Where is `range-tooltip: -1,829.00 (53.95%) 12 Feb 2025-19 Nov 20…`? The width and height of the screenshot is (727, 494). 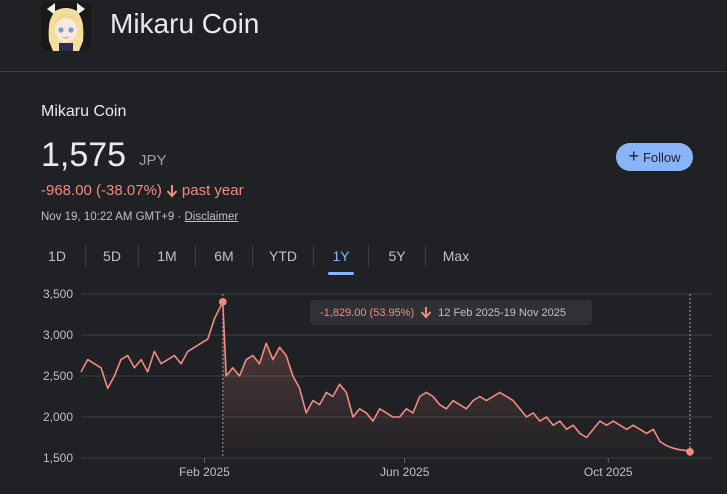 range-tooltip: -1,829.00 (53.95%) 12 Feb 2025-19 Nov 20… is located at coordinates (451, 312).